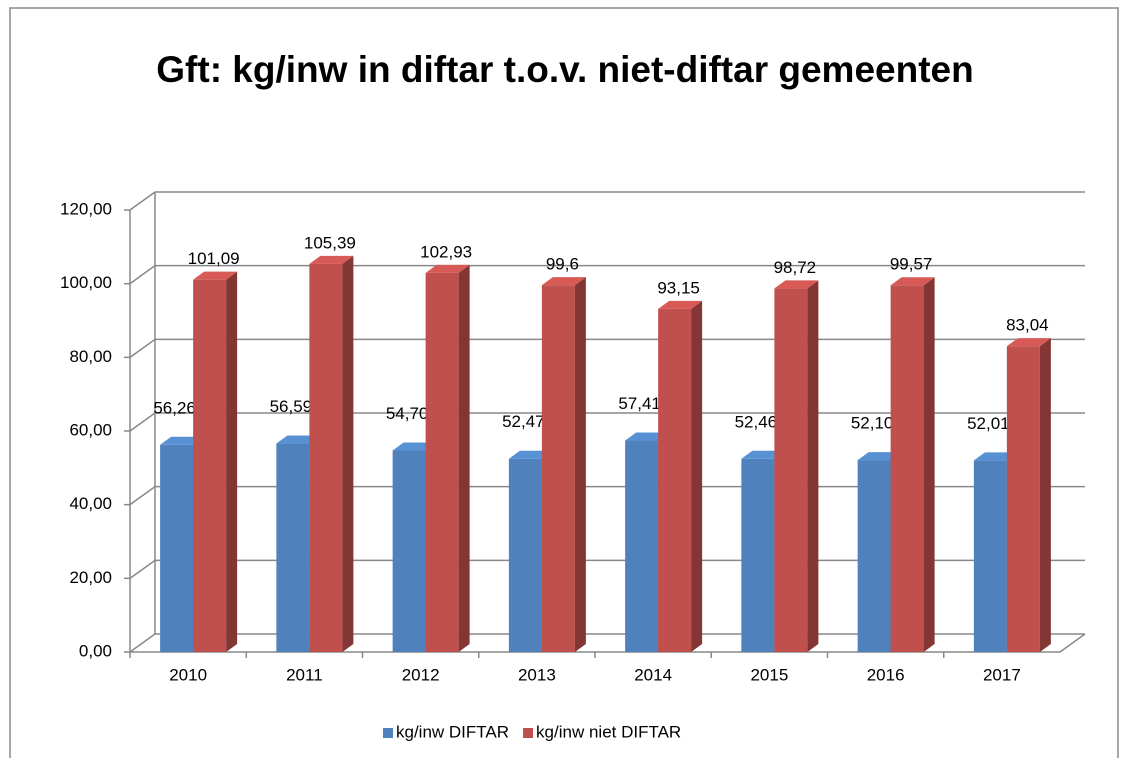  What do you see at coordinates (523, 421) in the screenshot?
I see `data-label: 52,47` at bounding box center [523, 421].